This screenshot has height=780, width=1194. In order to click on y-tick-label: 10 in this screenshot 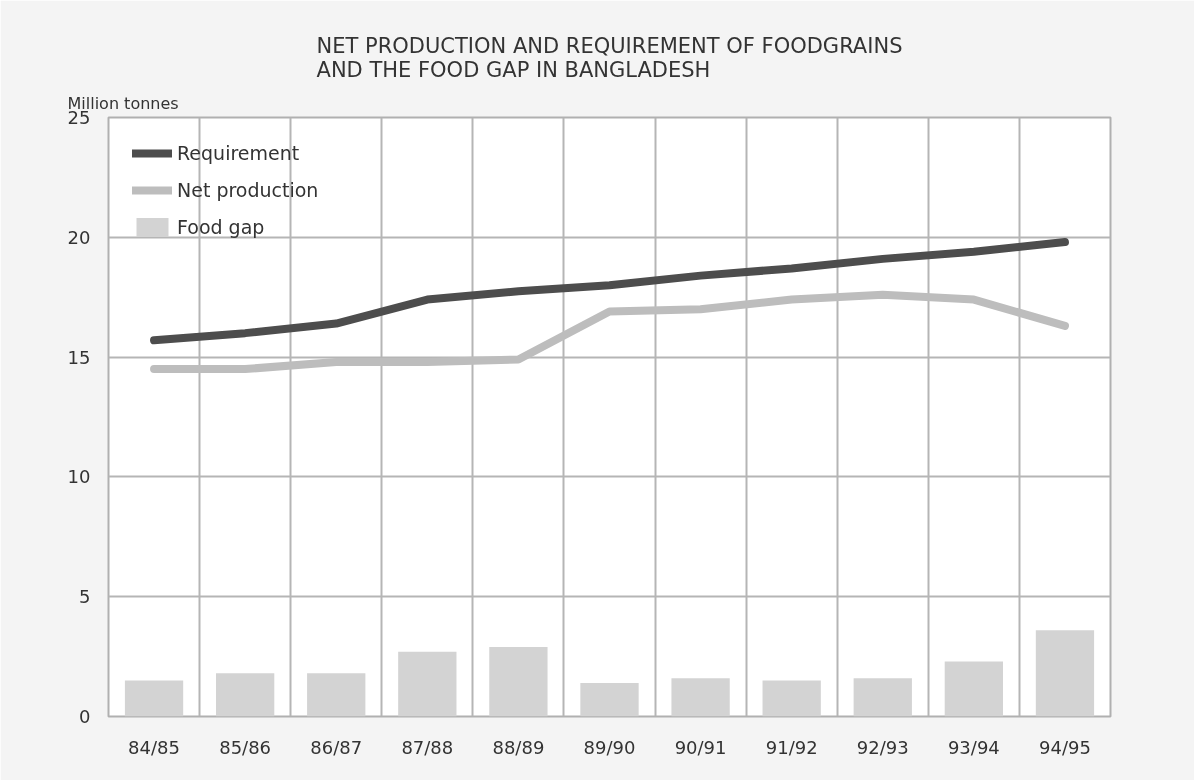, I will do `click(79, 477)`.